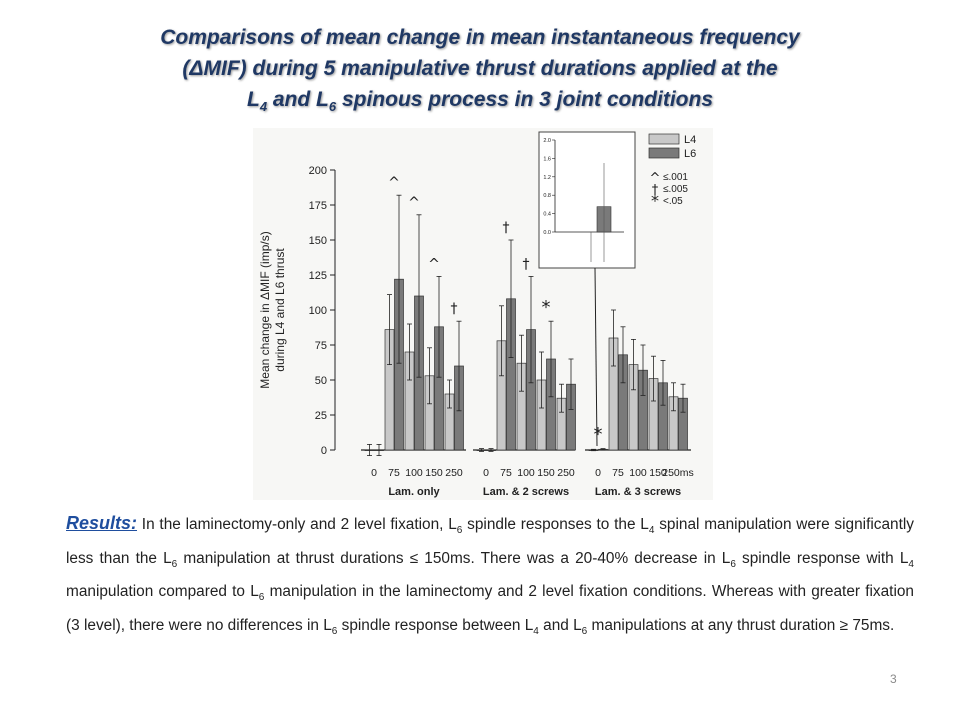  What do you see at coordinates (263, 107) in the screenshot?
I see `title-subscript: 4` at bounding box center [263, 107].